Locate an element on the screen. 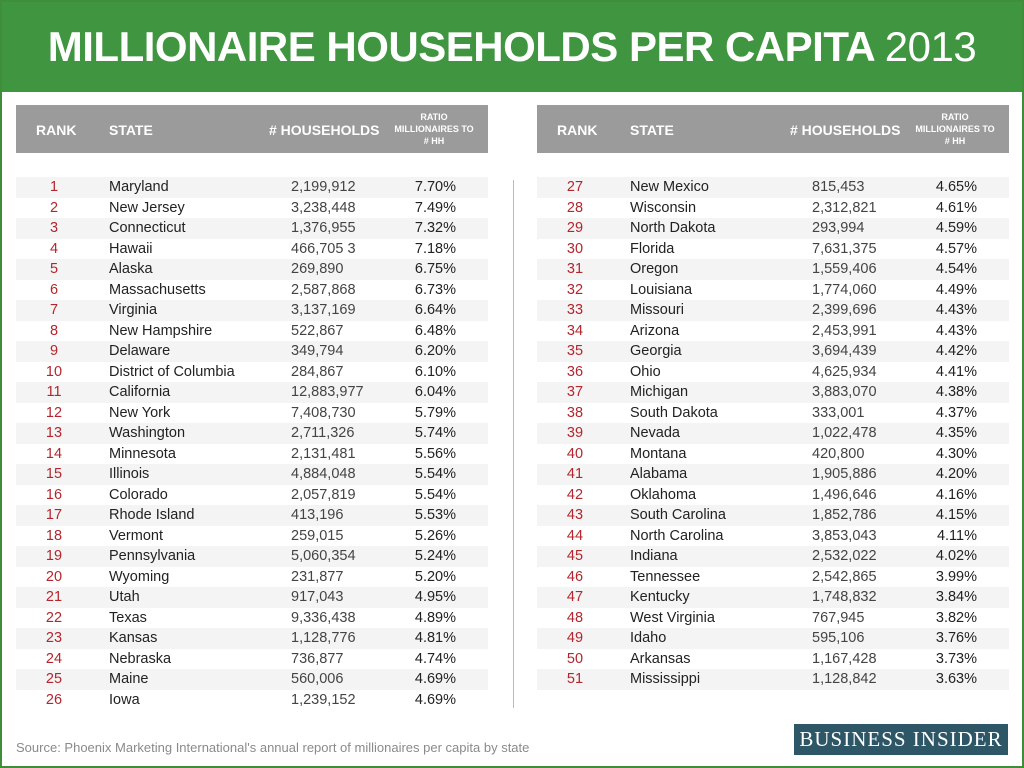 Image resolution: width=1024 pixels, height=768 pixels. ratio-cell: 7.32% is located at coordinates (435, 228).